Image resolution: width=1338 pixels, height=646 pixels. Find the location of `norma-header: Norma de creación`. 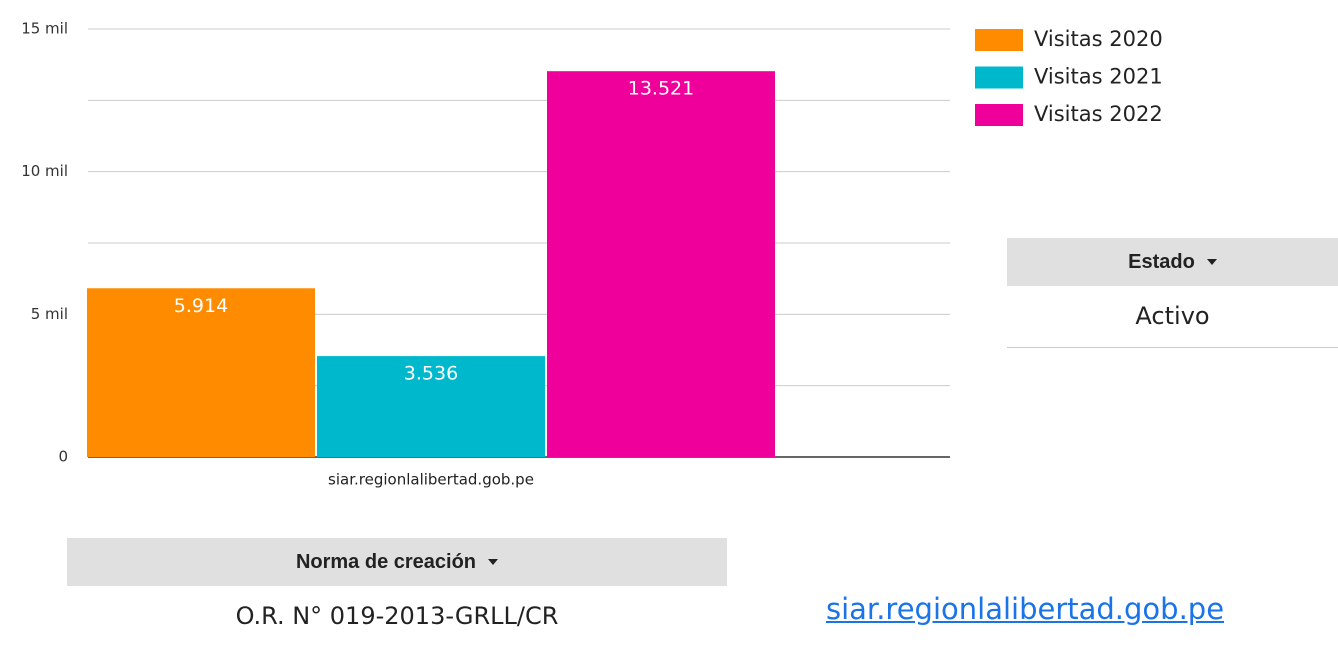

norma-header: Norma de creación is located at coordinates (397, 562).